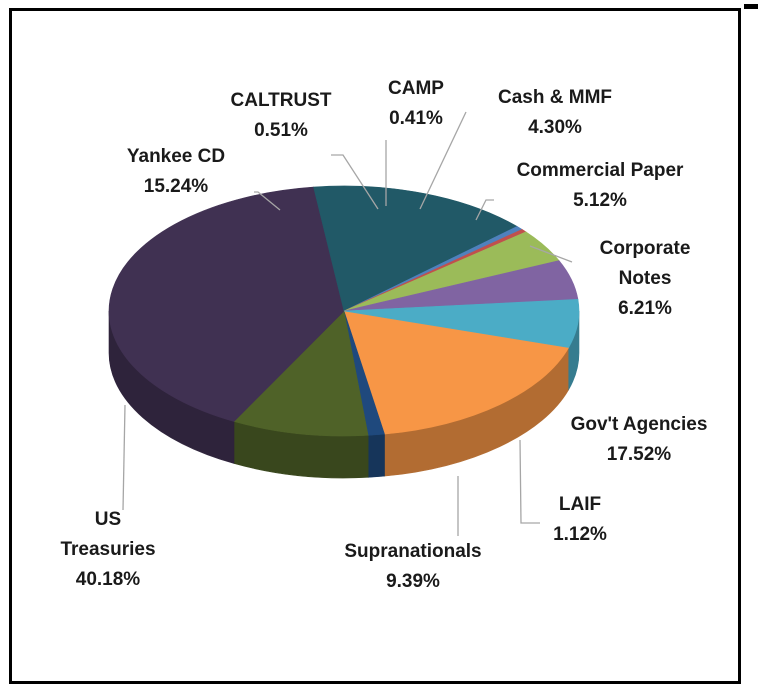 The image size is (762, 698). I want to click on pie-slice-gov-t-agencies, so click(456, 372).